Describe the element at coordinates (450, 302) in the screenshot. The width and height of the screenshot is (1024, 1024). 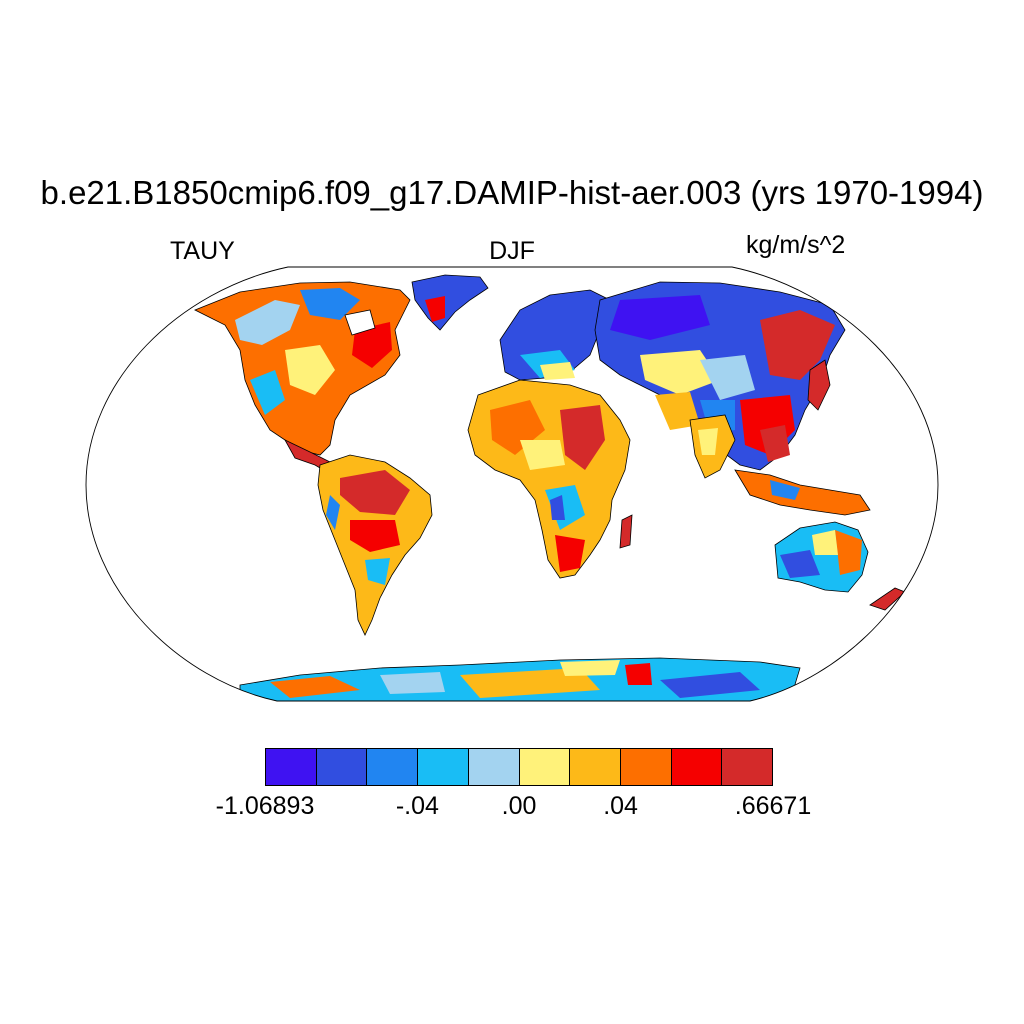
I see `greenland` at that location.